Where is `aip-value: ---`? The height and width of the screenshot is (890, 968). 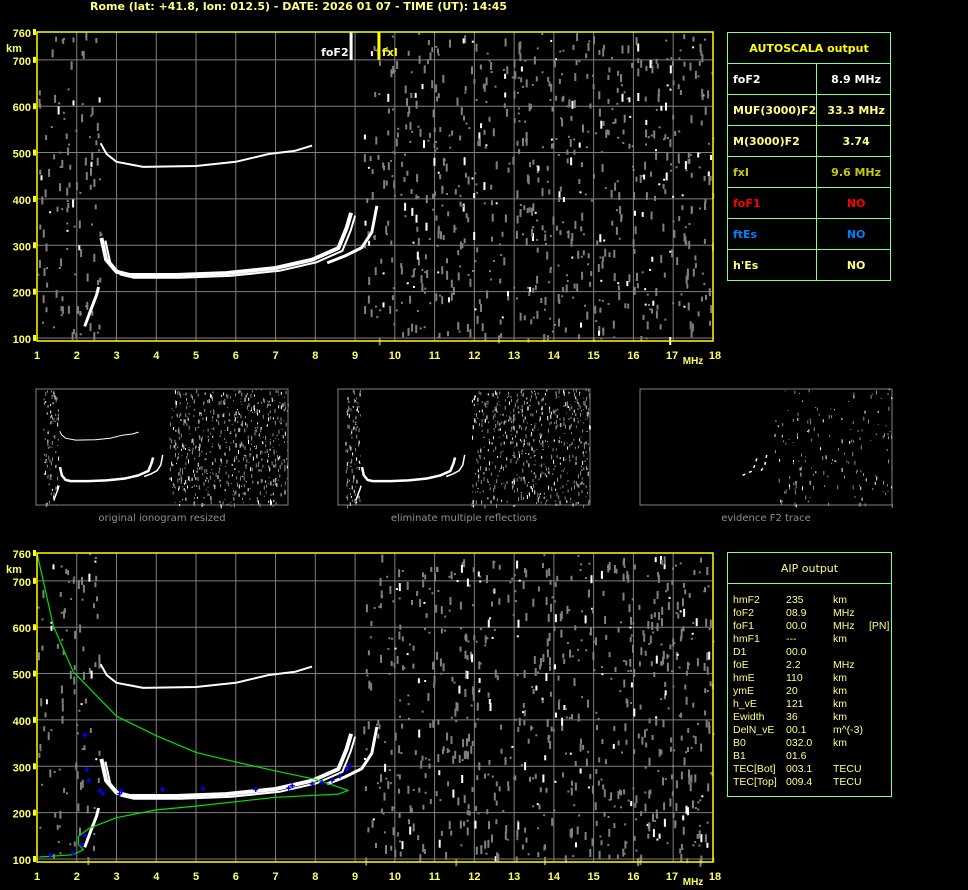 aip-value: --- is located at coordinates (791, 639).